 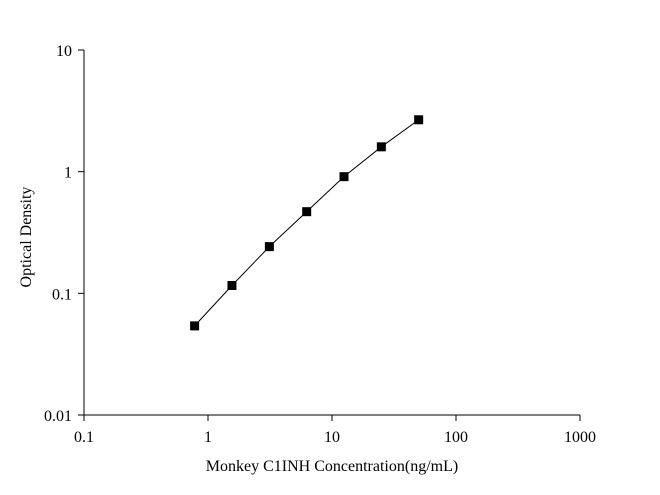 What do you see at coordinates (62, 294) in the screenshot?
I see `y-tick-label: 0.1` at bounding box center [62, 294].